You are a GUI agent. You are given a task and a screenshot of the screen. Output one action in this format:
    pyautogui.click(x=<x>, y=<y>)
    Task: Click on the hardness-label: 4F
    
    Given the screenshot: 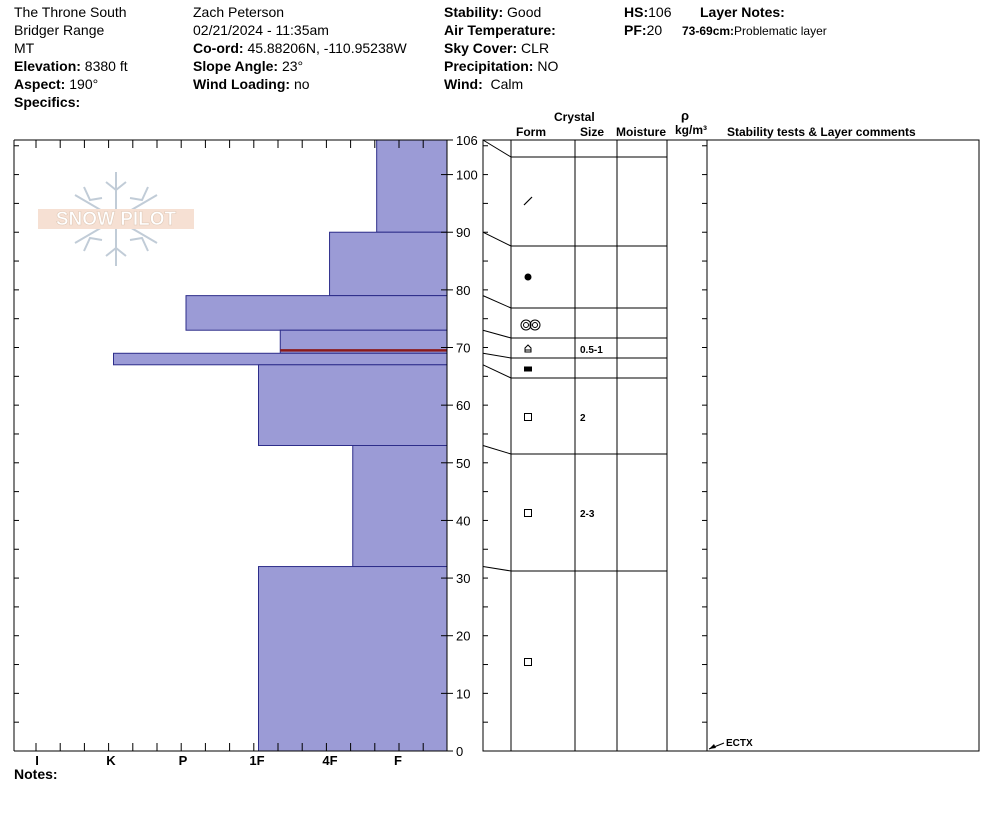 What is the action you would take?
    pyautogui.click(x=329, y=760)
    